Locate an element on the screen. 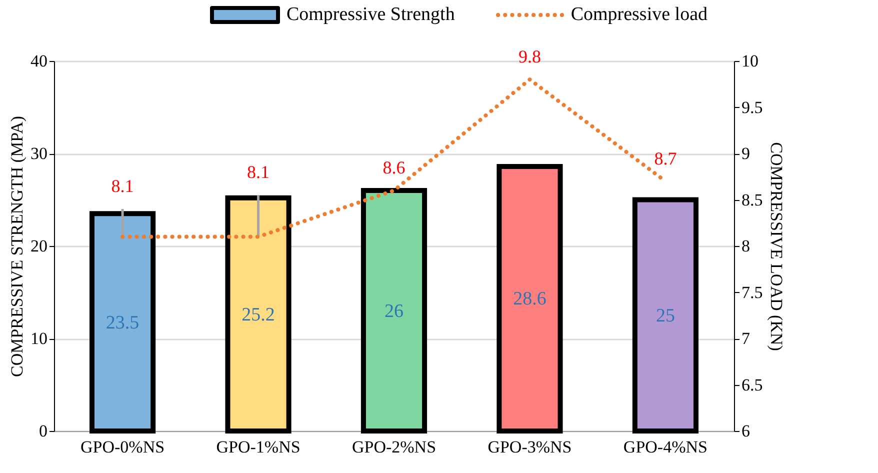 This screenshot has width=878, height=473. y2-tick-label: 8.5 is located at coordinates (752, 200).